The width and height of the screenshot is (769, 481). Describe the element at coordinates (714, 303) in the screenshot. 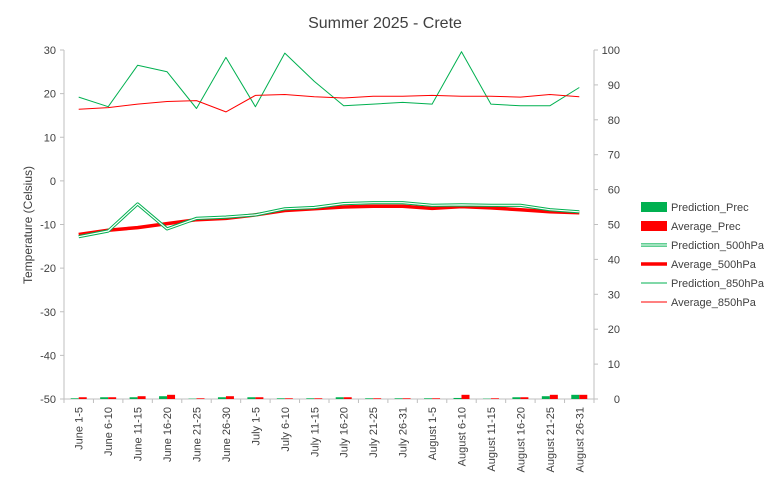

I see `legend-label: Average_850hPa` at that location.